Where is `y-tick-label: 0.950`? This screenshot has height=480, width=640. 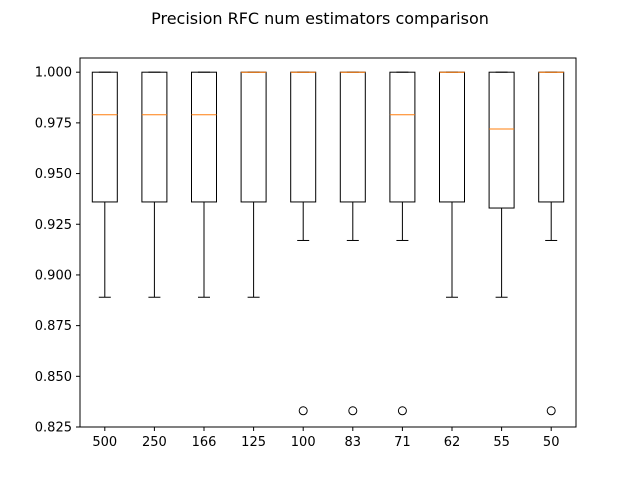 y-tick-label: 0.950 is located at coordinates (53, 174).